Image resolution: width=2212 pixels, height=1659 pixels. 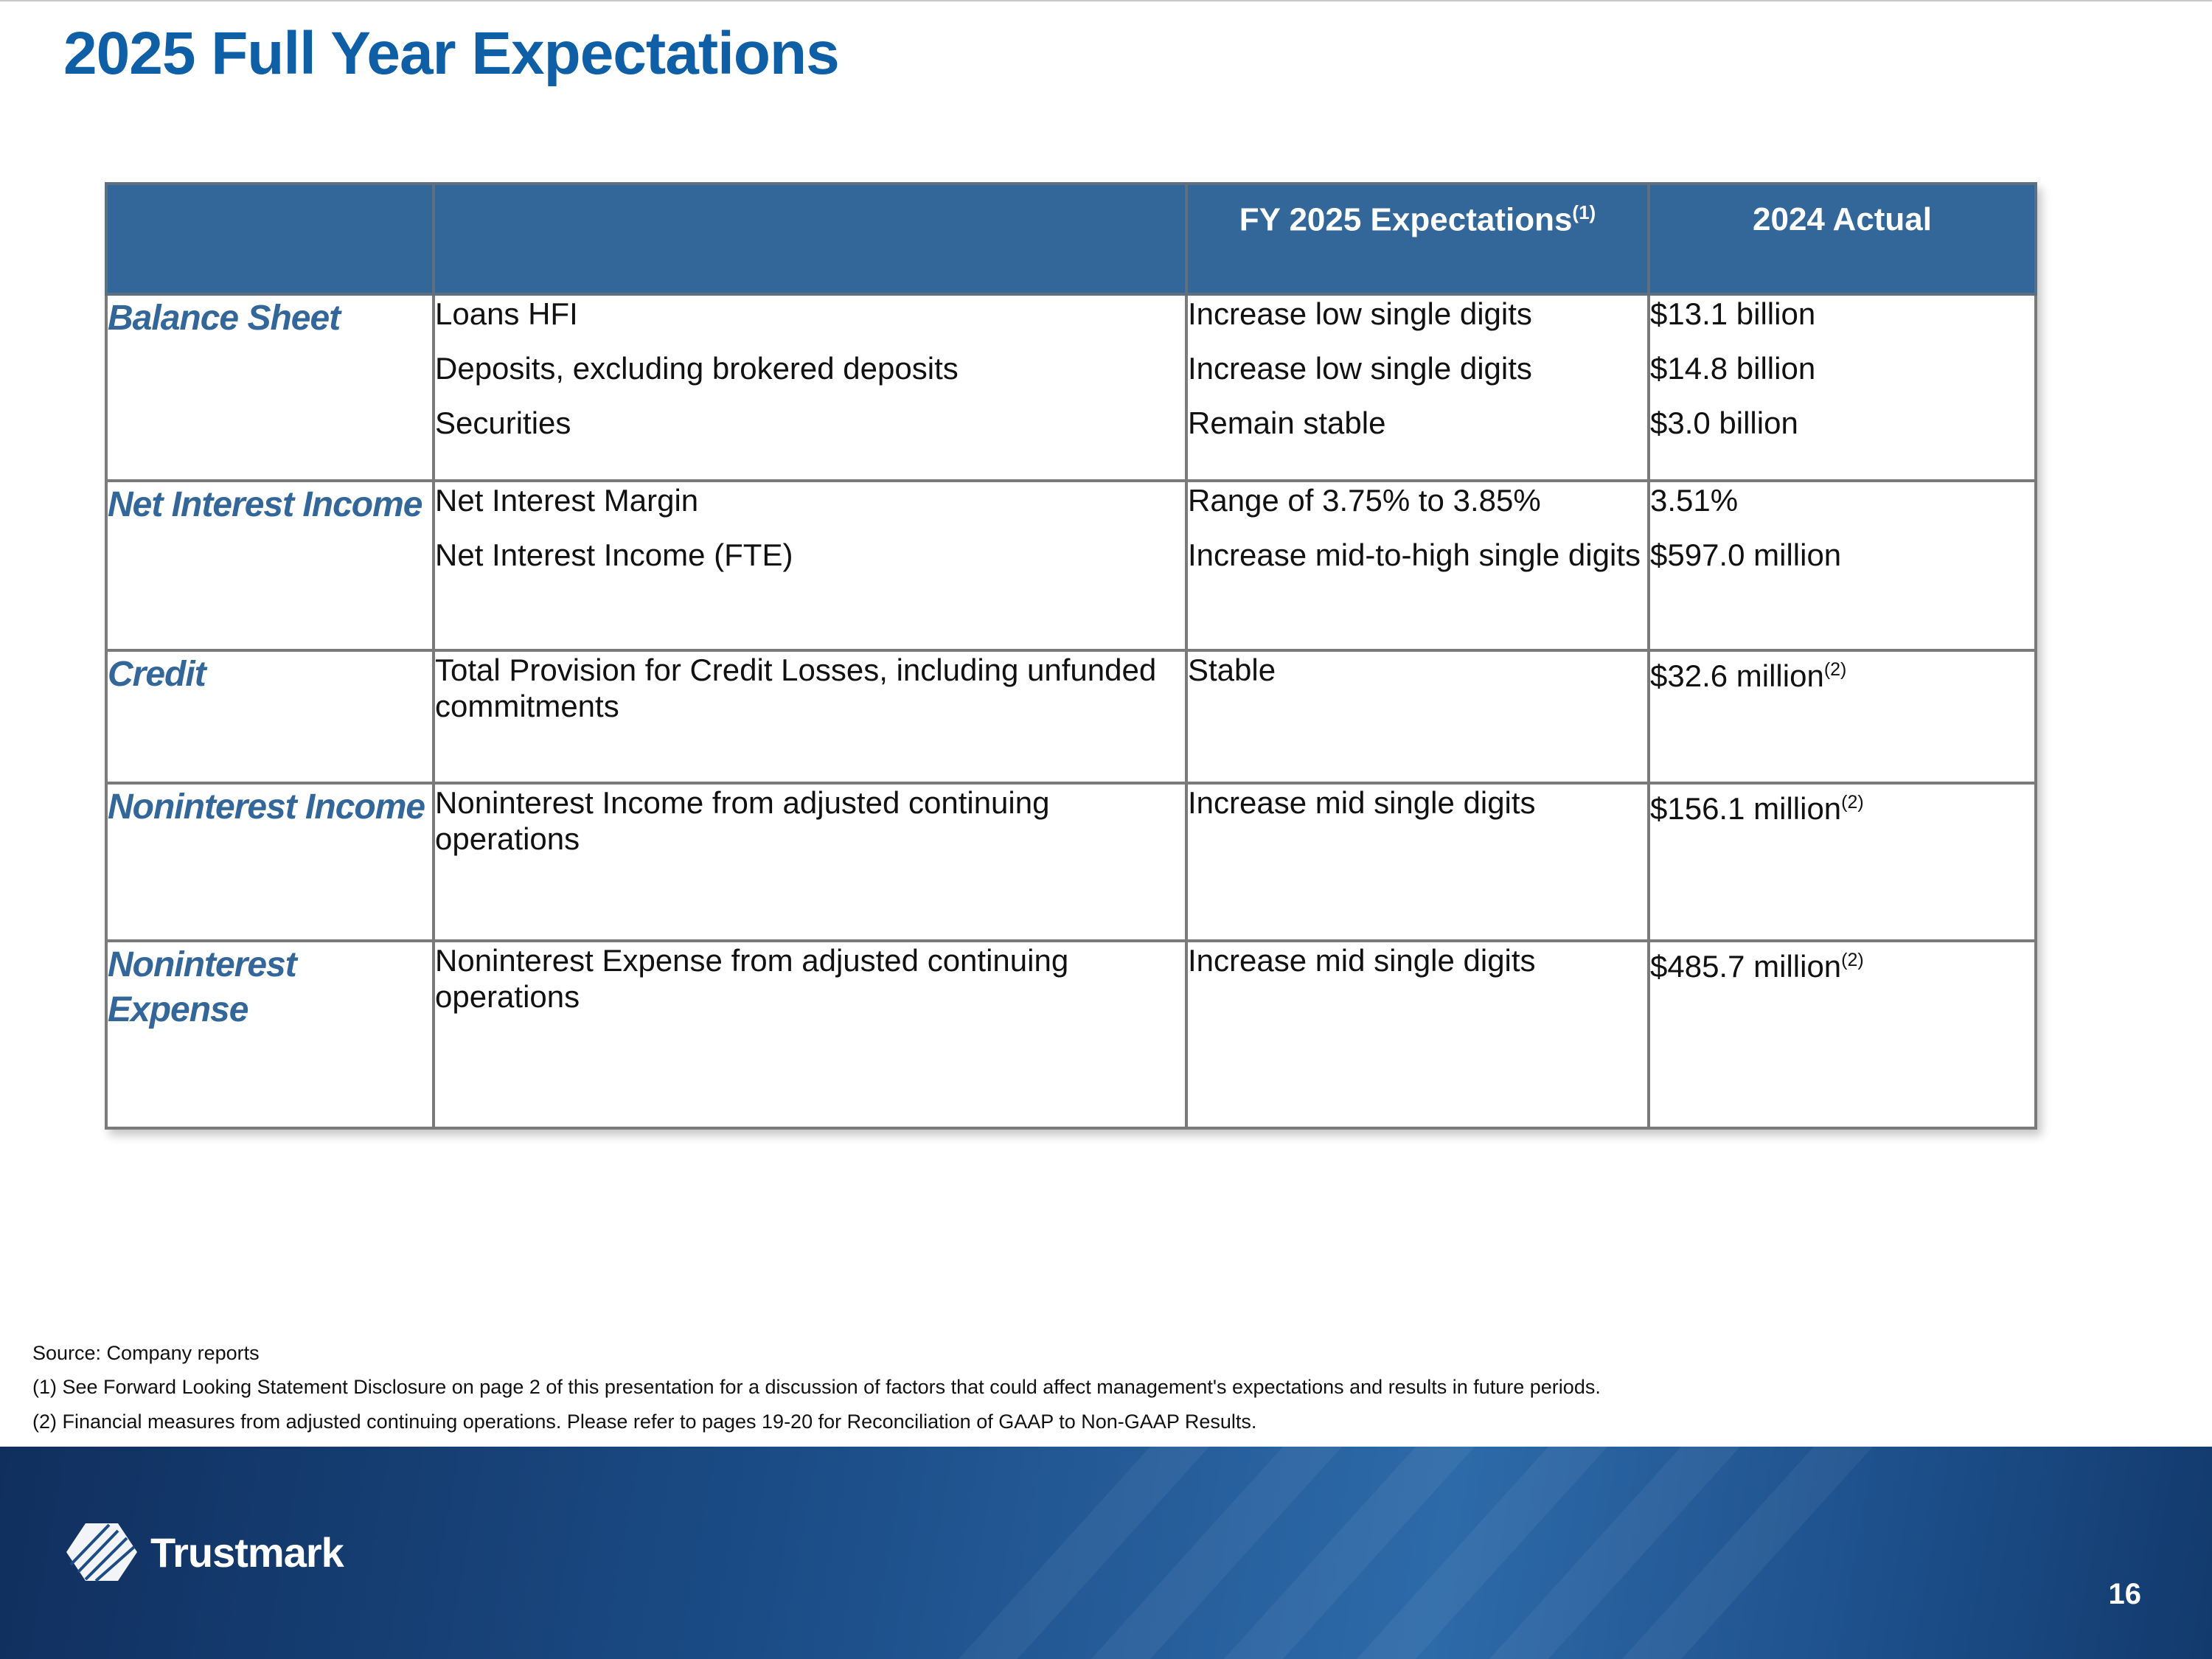 What do you see at coordinates (101, 1552) in the screenshot?
I see `trustmark-logo-icon` at bounding box center [101, 1552].